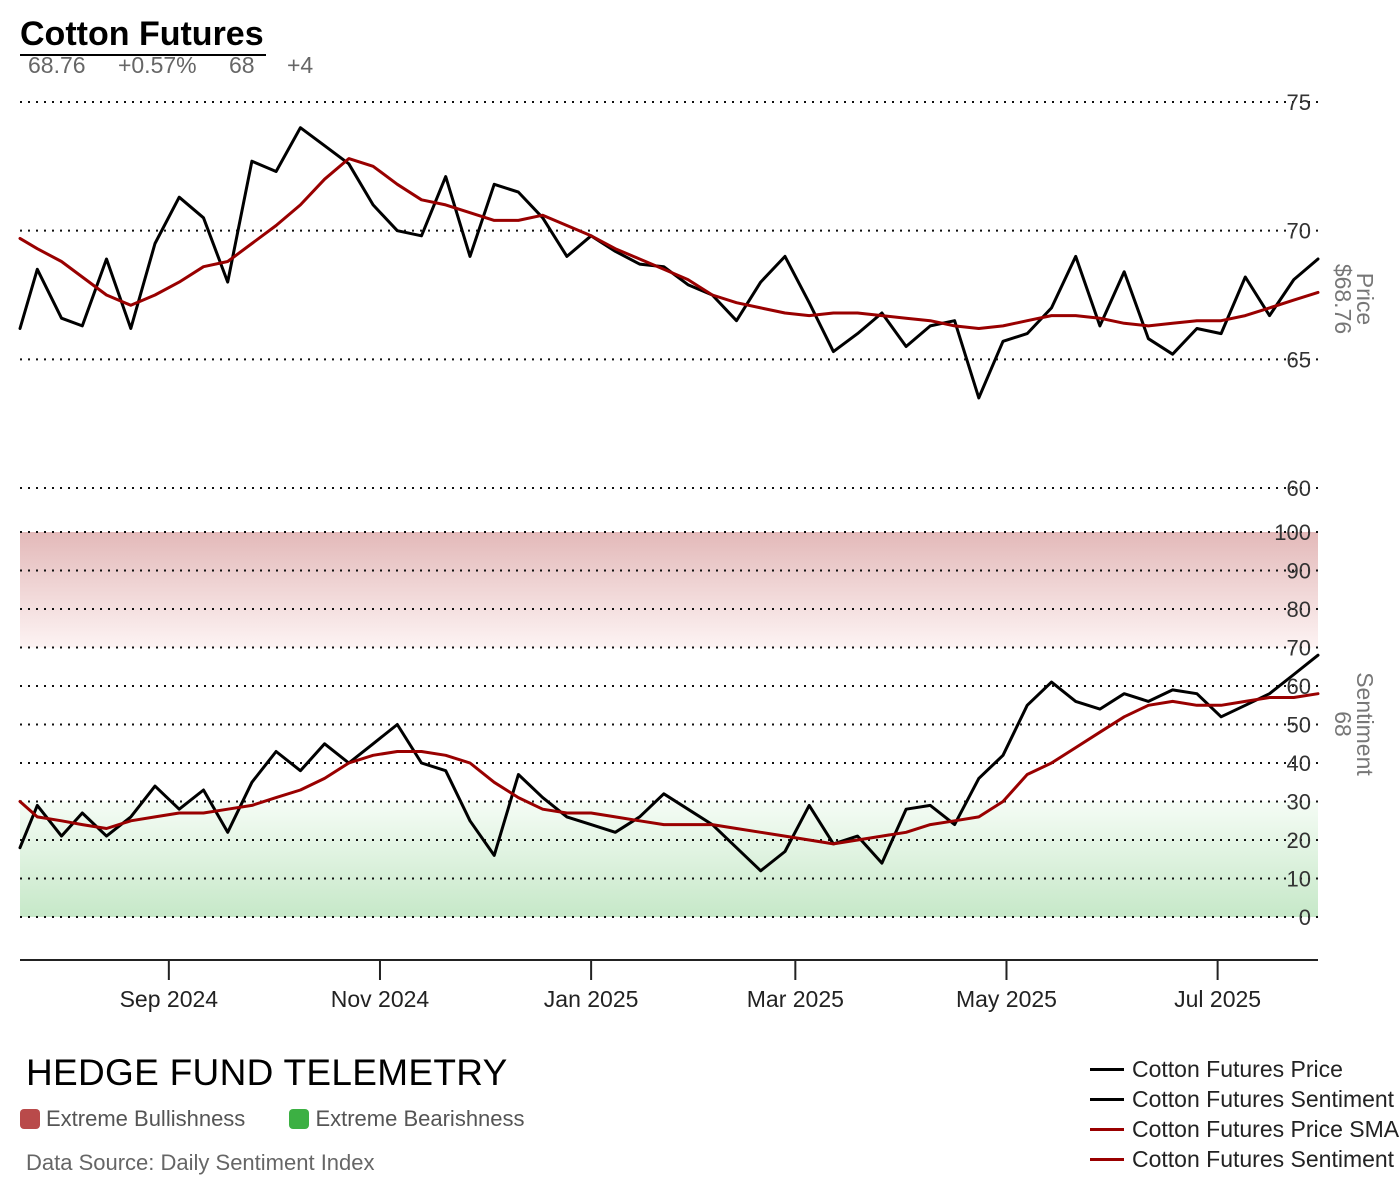 This screenshot has height=1200, width=1400. I want to click on price-axis-value: $68.76, so click(1343, 299).